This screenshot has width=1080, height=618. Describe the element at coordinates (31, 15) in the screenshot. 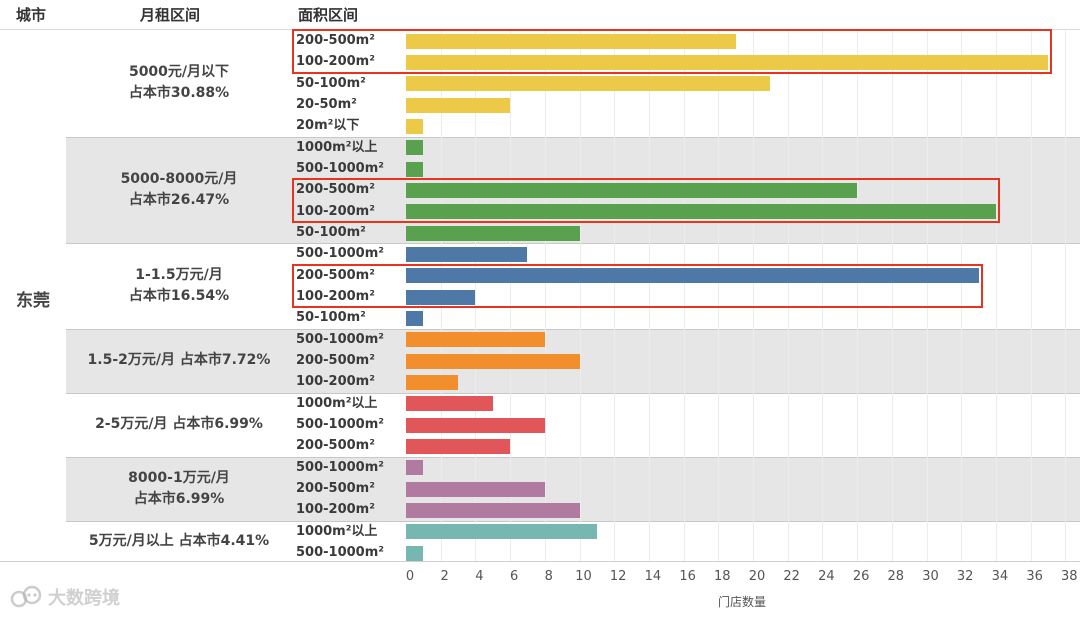

I see `header-city: 城市` at that location.